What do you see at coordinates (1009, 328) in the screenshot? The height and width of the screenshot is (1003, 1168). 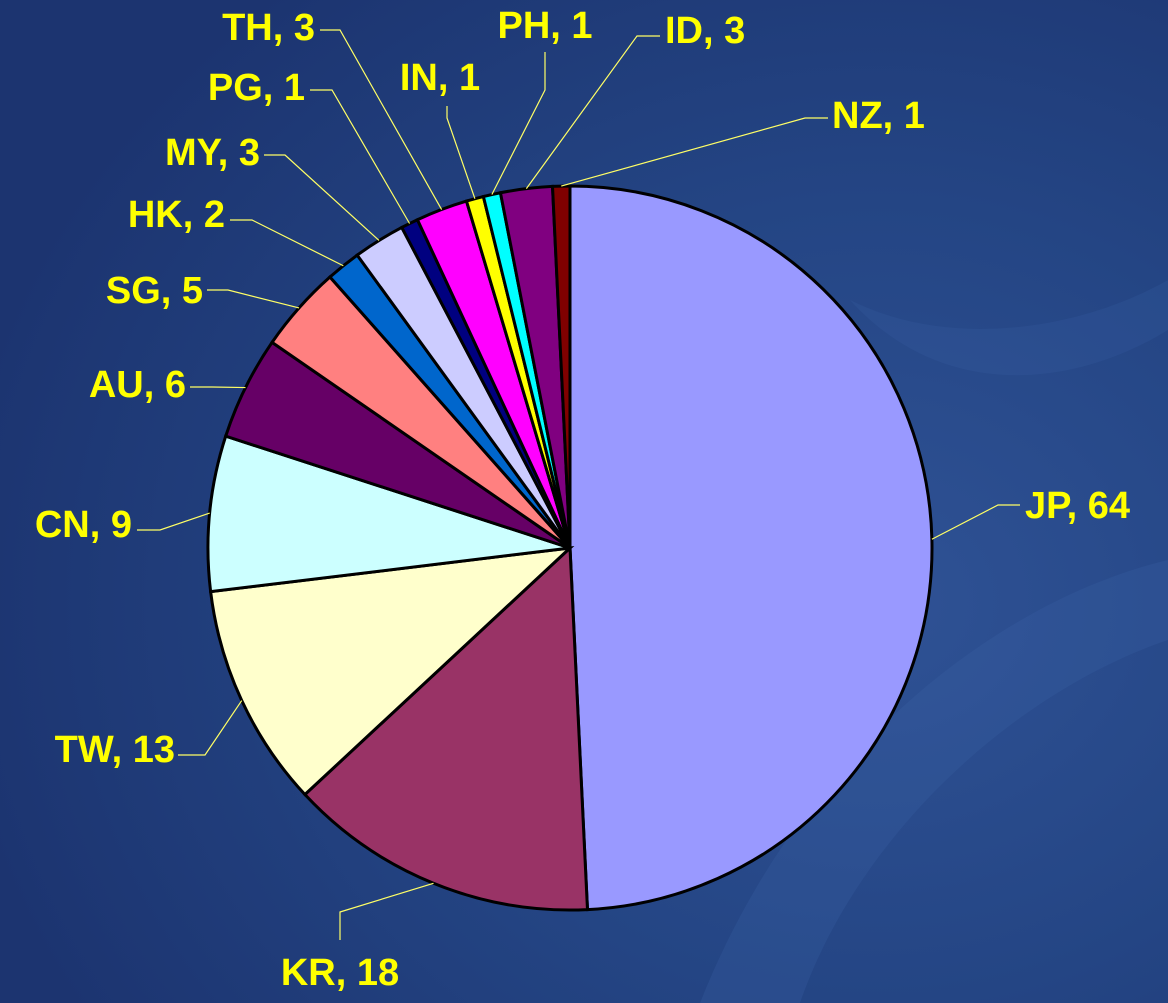 I see `background-swoosh` at bounding box center [1009, 328].